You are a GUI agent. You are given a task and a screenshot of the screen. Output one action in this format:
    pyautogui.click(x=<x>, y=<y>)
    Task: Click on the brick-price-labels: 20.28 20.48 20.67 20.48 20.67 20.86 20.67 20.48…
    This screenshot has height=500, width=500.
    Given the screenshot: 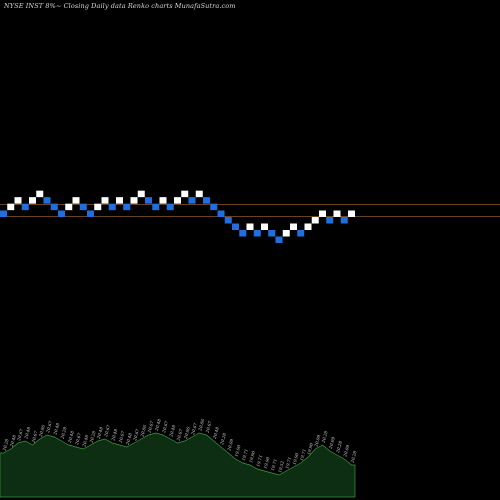 What is the action you would take?
    pyautogui.click(x=179, y=445)
    